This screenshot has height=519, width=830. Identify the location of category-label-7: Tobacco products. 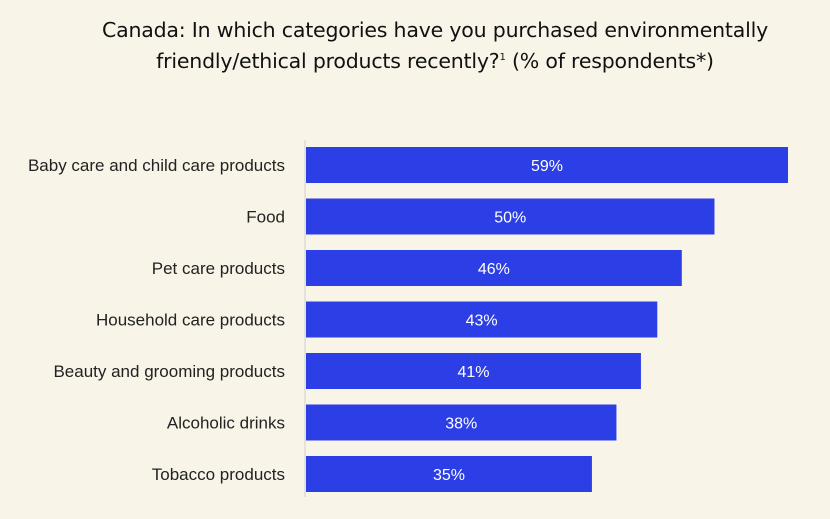
(218, 474).